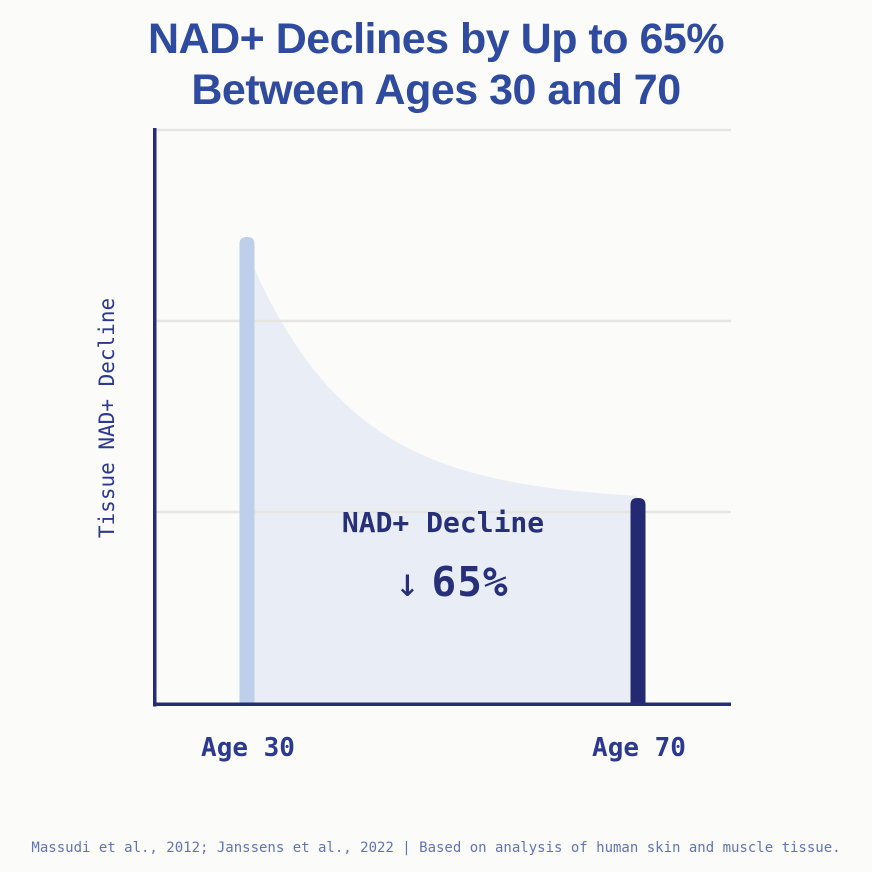  I want to click on x-tick-age-30: Age 30, so click(248, 748).